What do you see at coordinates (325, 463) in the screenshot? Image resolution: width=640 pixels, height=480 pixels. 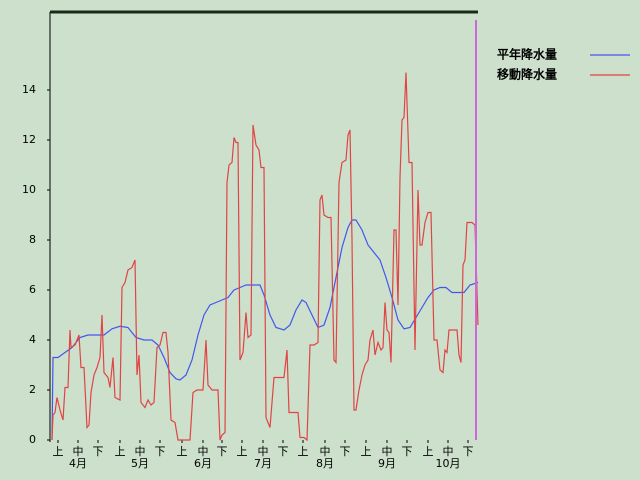 I see `month-label: 8月` at bounding box center [325, 463].